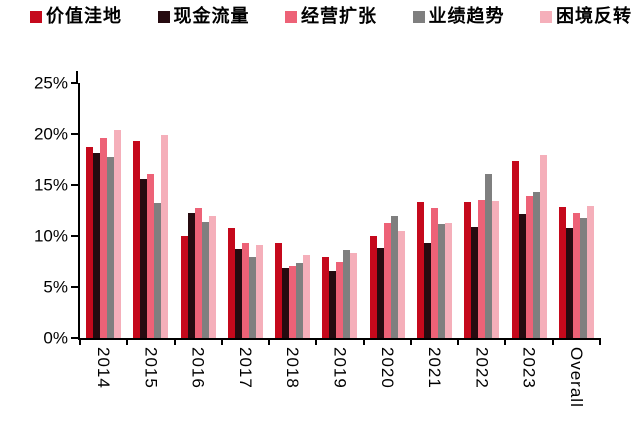 The width and height of the screenshot is (636, 435). I want to click on bar-group-2023, so click(528, 210).